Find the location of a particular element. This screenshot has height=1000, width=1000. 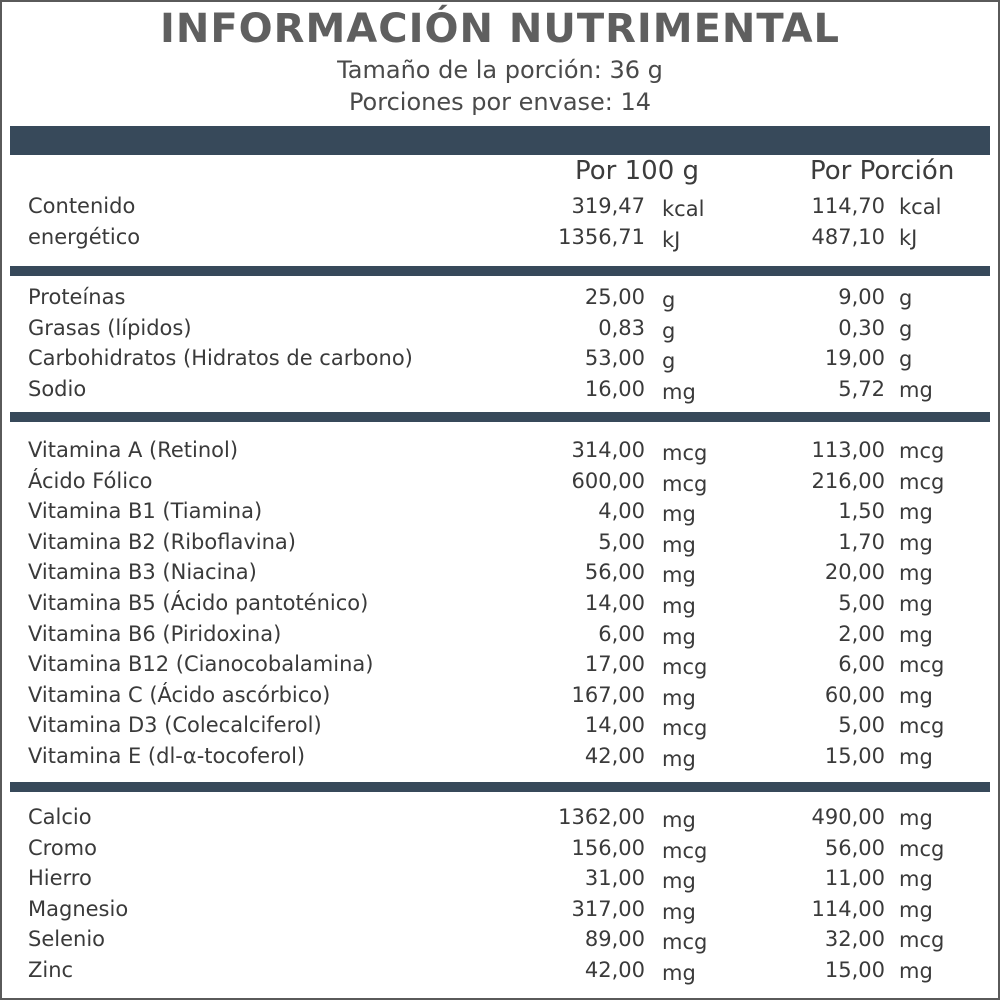

value-per-serving: 6,00 is located at coordinates (861, 664).